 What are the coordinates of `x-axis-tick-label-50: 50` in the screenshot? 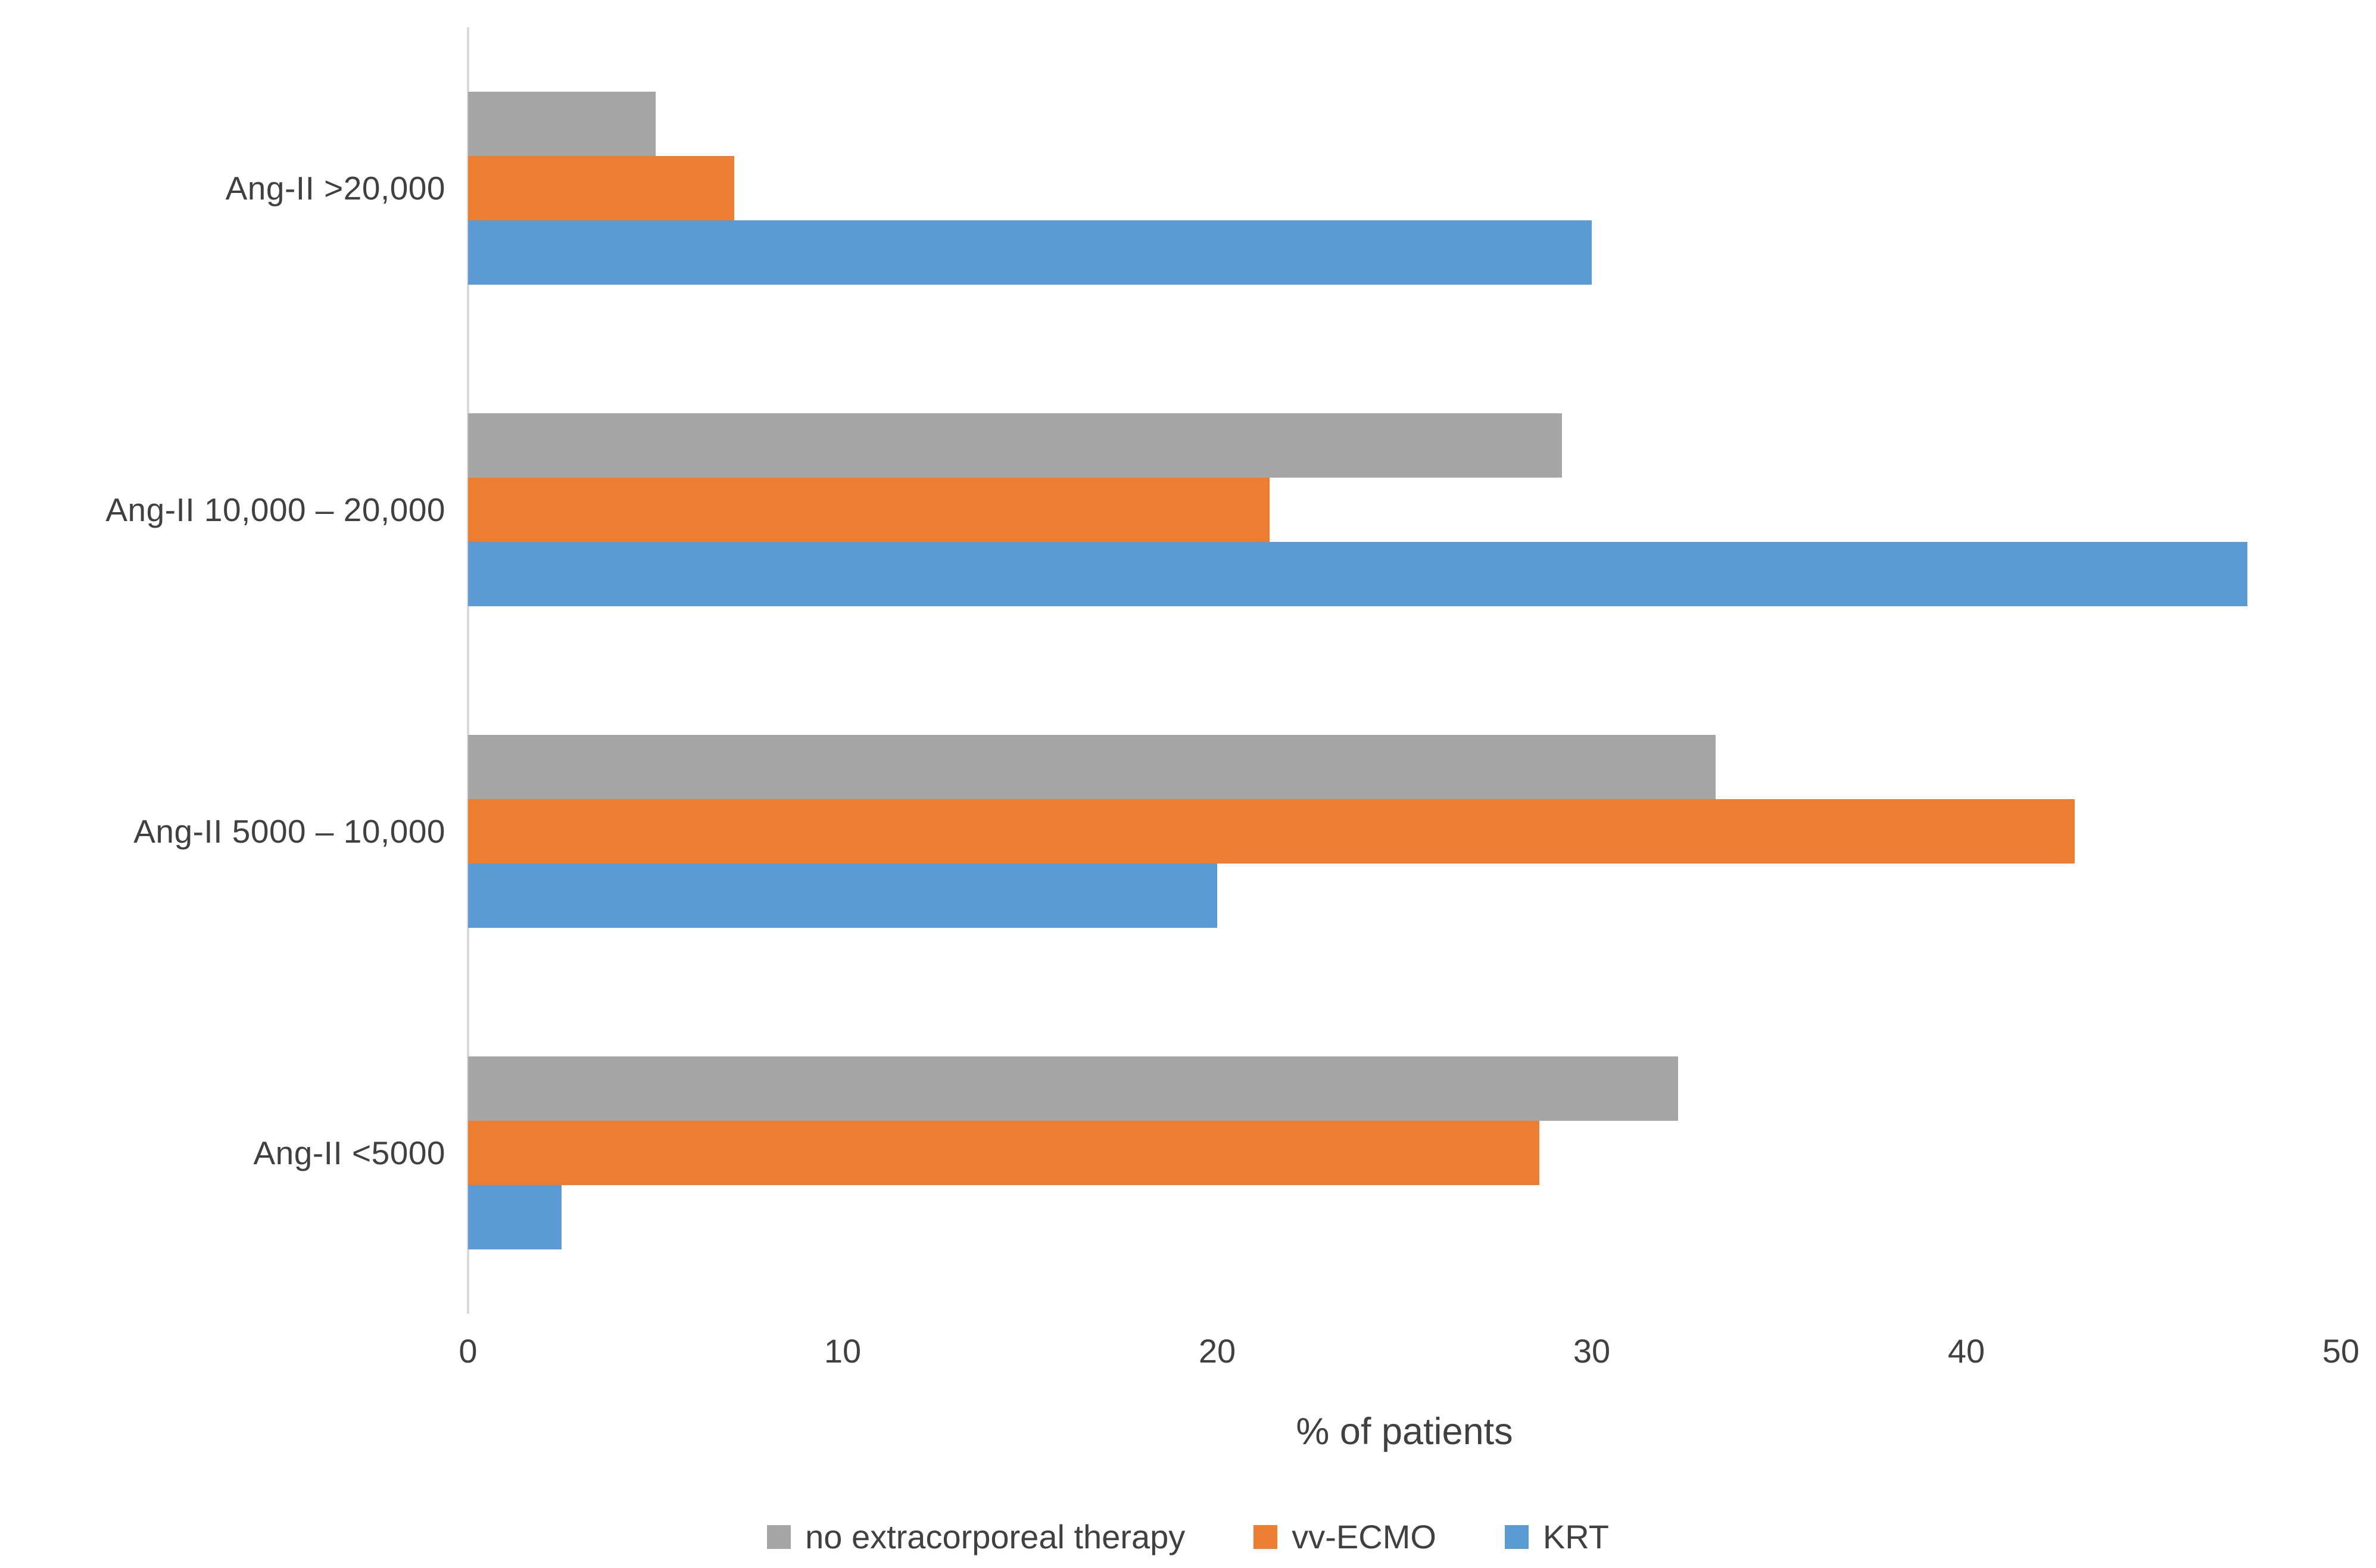 It's located at (2341, 1351).